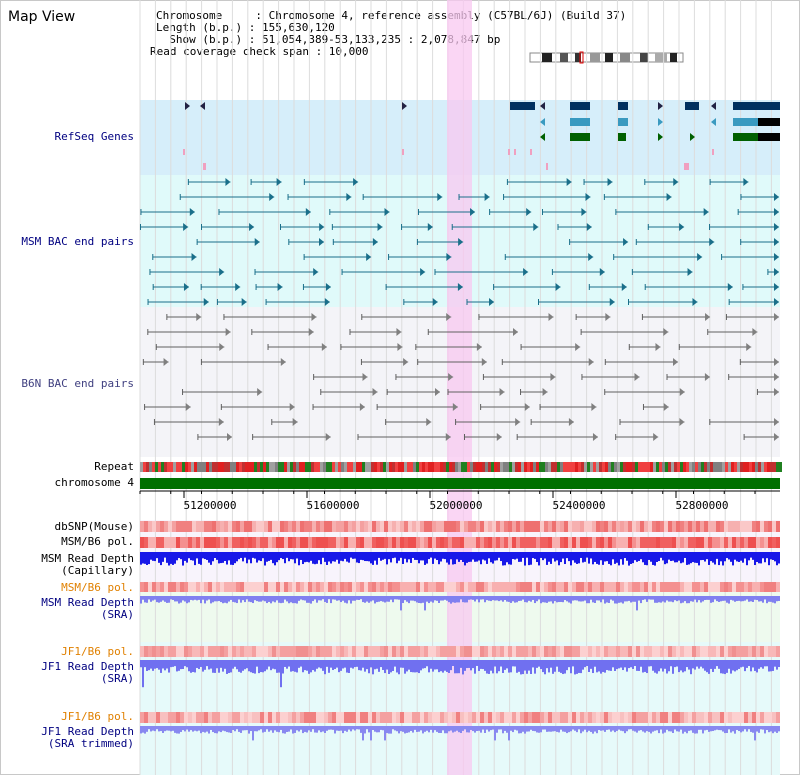 The image size is (800, 775). Describe the element at coordinates (42, 17) in the screenshot. I see `page-title: Map View` at that location.